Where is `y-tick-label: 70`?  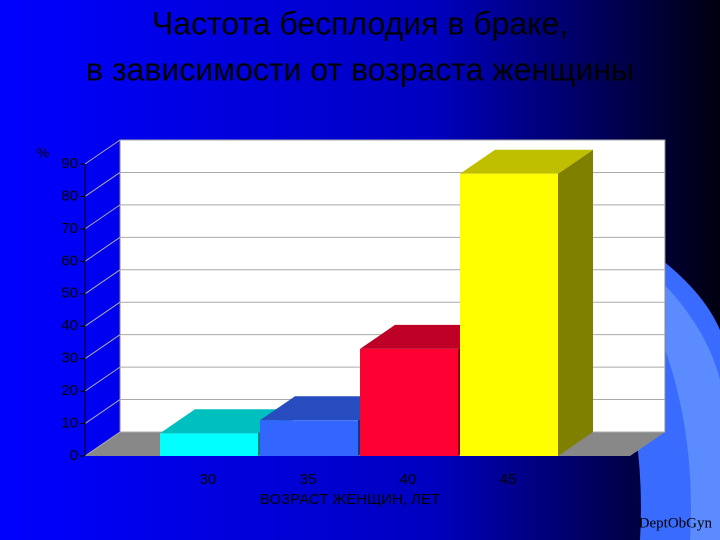 y-tick-label: 70 is located at coordinates (69, 228).